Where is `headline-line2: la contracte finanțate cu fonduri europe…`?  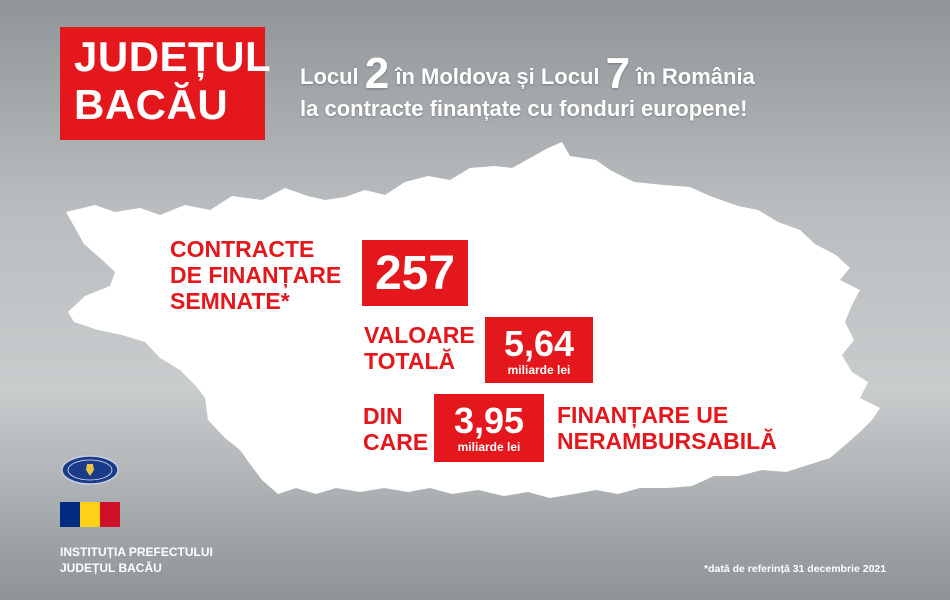
headline-line2: la contracte finanțate cu fonduri europe… is located at coordinates (524, 108).